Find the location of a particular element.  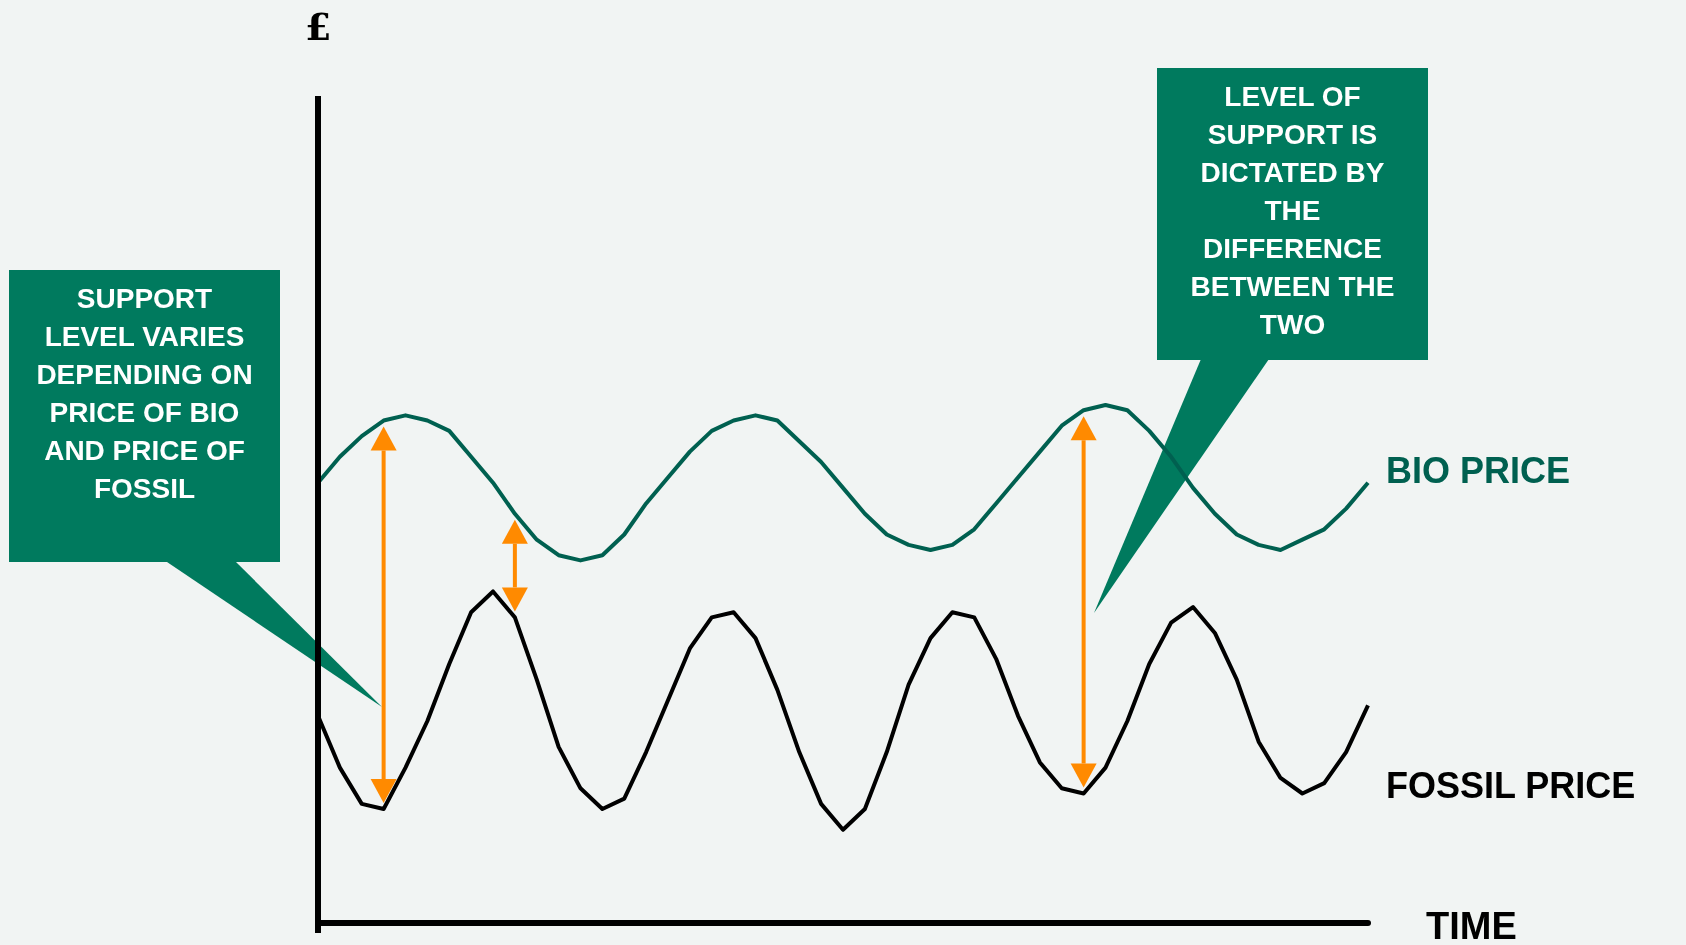

series-label: FOSSIL PRICE is located at coordinates (1511, 785).